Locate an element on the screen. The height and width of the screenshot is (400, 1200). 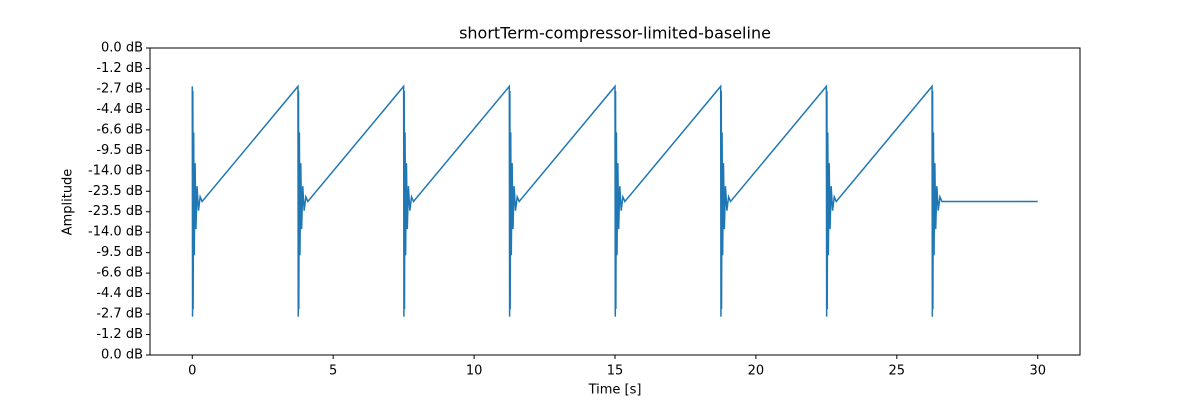
x-tick-label: 25 is located at coordinates (897, 371).